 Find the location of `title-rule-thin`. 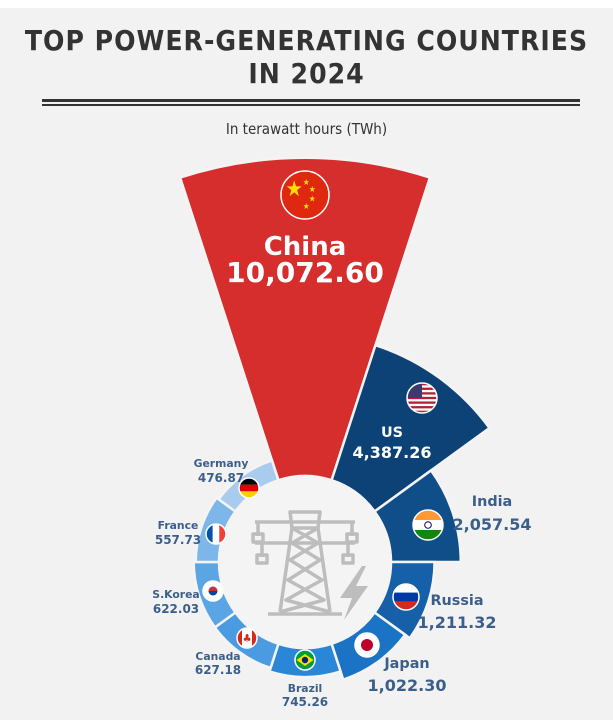

title-rule-thin is located at coordinates (311, 105).